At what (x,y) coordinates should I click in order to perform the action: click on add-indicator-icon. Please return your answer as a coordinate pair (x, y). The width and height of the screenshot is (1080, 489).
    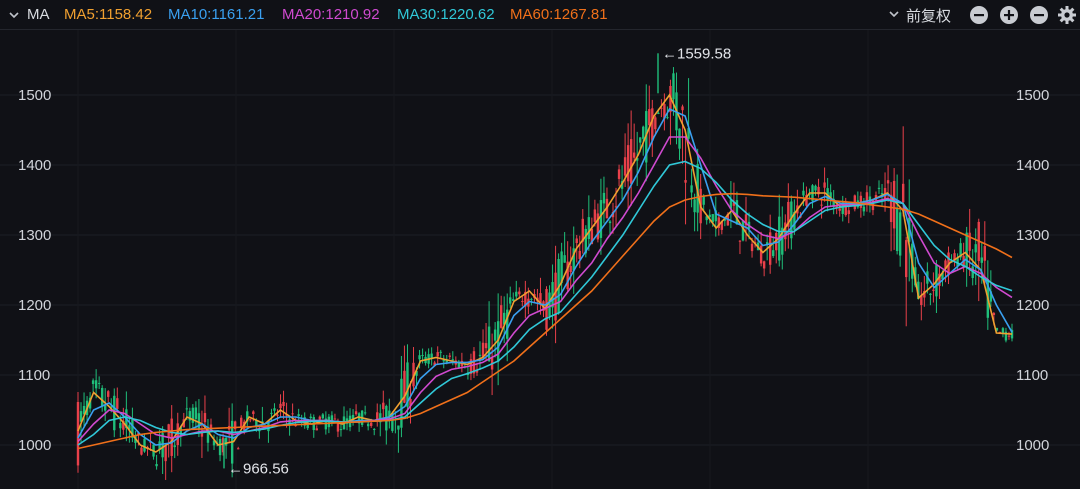
    Looking at the image, I should click on (1009, 15).